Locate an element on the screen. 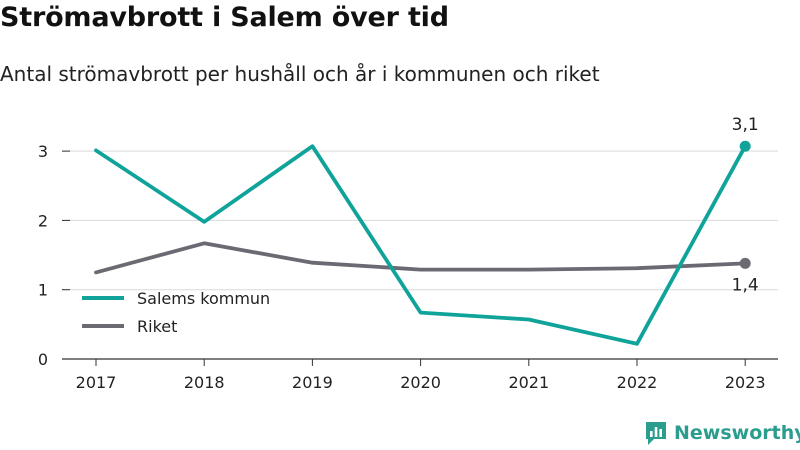 The width and height of the screenshot is (800, 450). brand-logo: Newsworthy is located at coordinates (722, 433).